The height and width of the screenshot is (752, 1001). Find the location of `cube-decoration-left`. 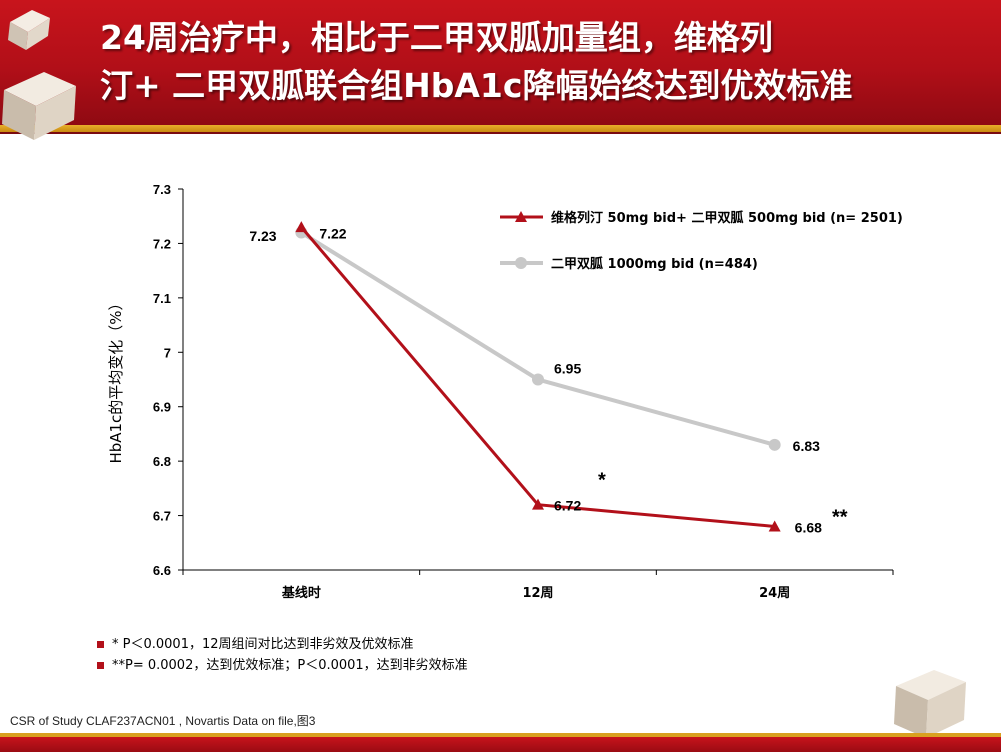

cube-decoration-left is located at coordinates (39, 106).